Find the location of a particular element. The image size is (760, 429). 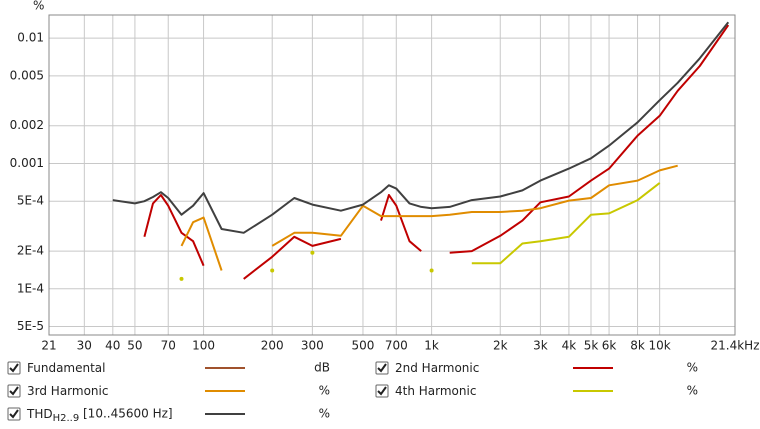

legend-name: 4th Harmonic is located at coordinates (435, 391).